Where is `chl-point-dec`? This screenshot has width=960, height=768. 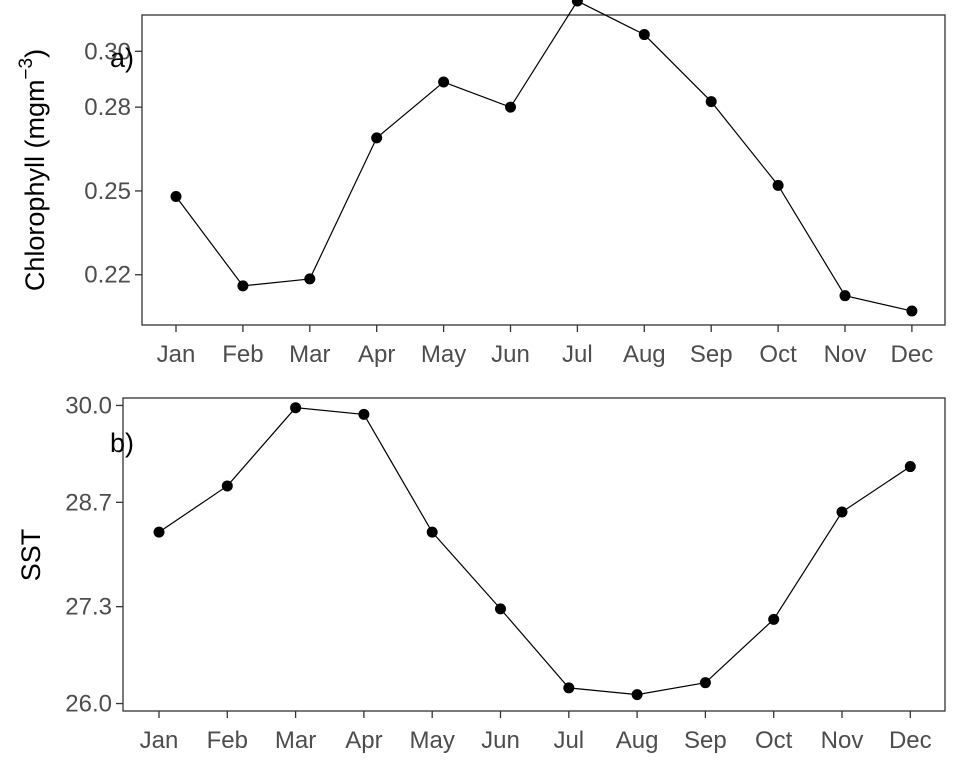
chl-point-dec is located at coordinates (912, 311).